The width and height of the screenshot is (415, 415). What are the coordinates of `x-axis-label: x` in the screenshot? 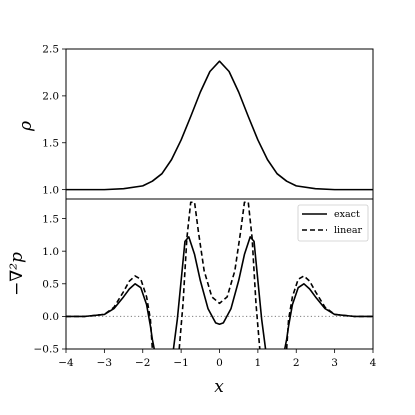 It's located at (219, 387).